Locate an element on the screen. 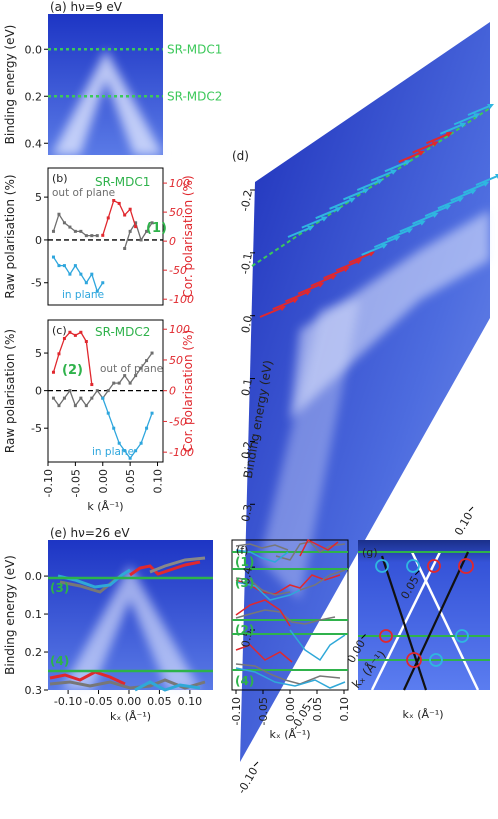 The image size is (498, 819). y-axis-label: Raw polarisation (%) is located at coordinates (10, 236).